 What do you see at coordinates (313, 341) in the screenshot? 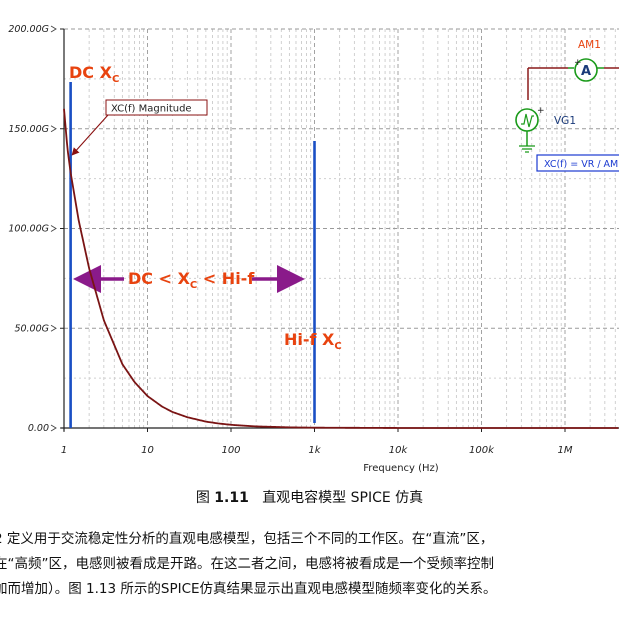
I see `hif-xc-label: Hi-f XC` at bounding box center [313, 341].